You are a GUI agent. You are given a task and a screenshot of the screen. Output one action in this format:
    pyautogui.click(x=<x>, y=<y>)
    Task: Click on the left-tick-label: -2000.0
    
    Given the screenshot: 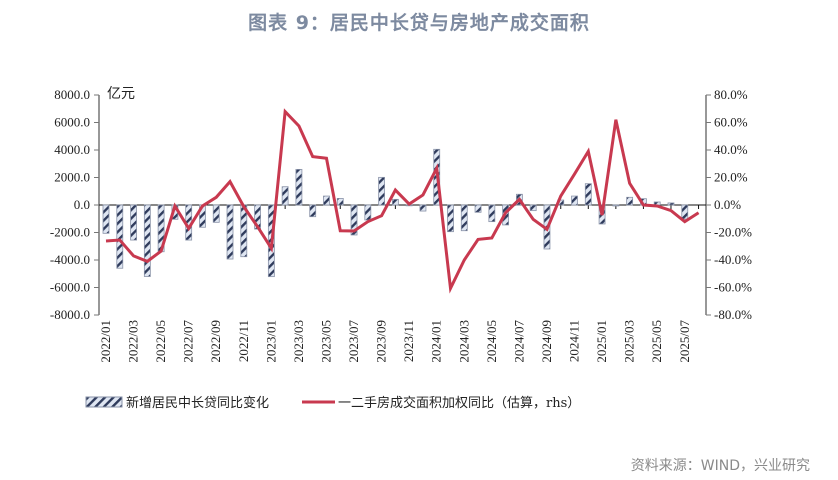 What is the action you would take?
    pyautogui.click(x=70, y=232)
    